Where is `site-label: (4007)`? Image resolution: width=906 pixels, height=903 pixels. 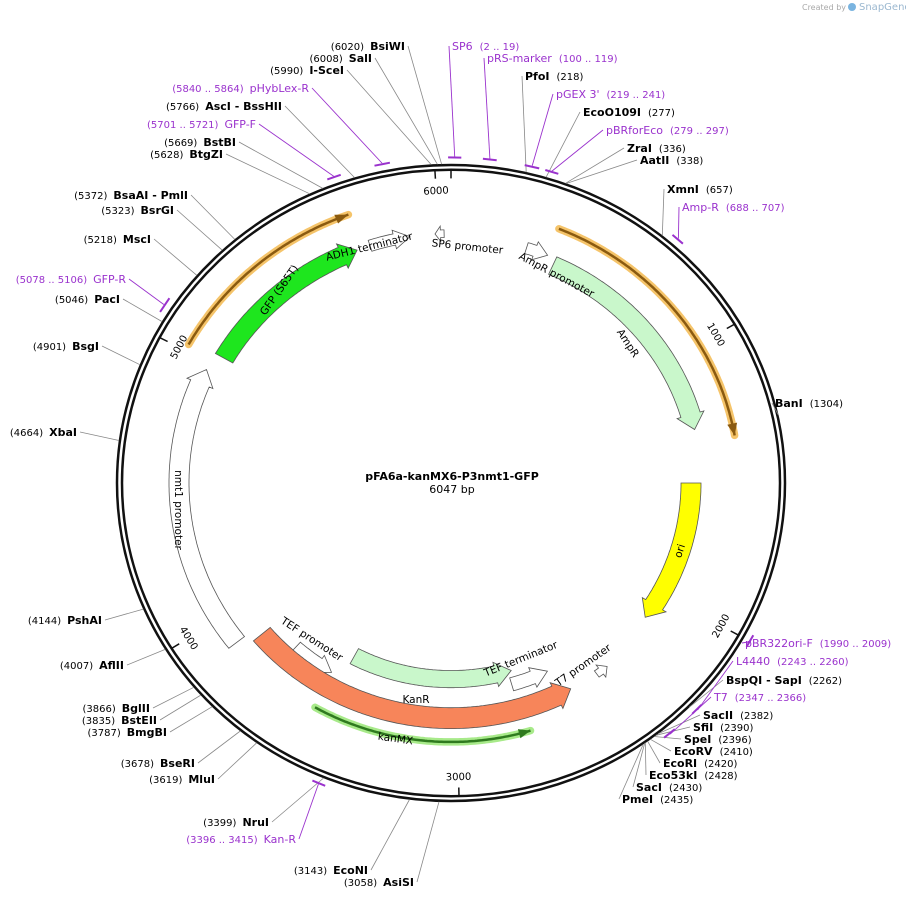
site-label: (4007) is located at coordinates (76, 666).